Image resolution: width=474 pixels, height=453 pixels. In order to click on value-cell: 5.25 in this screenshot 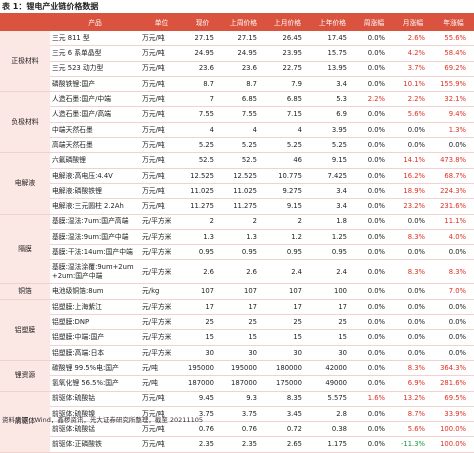, I will do `click(202, 145)`.